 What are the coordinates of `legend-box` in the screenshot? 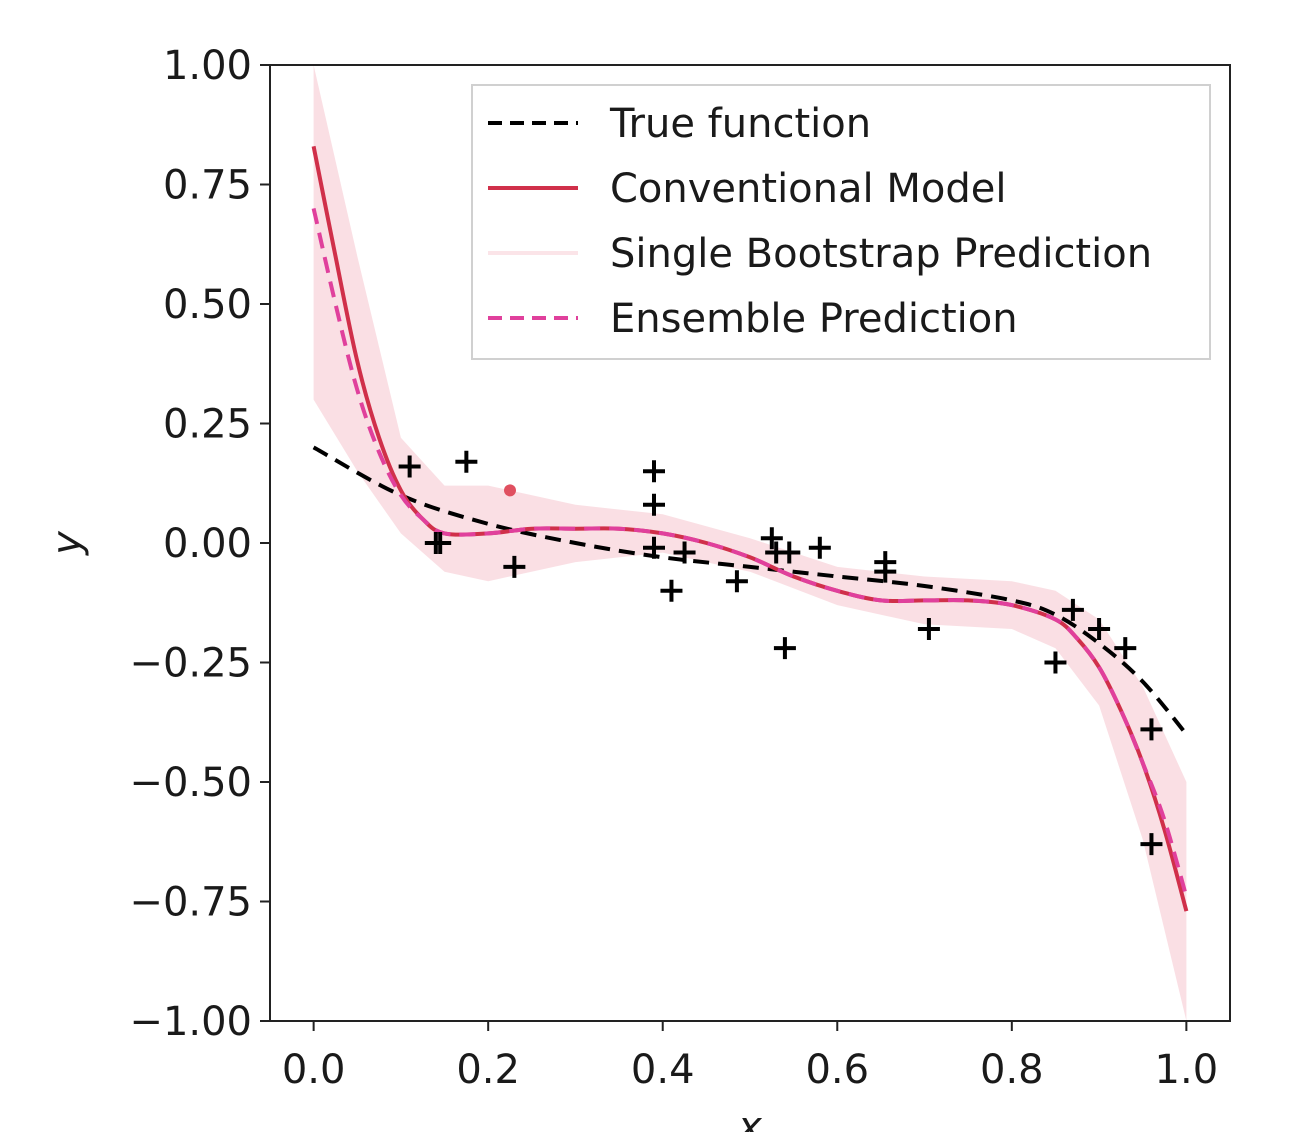 It's located at (841, 222).